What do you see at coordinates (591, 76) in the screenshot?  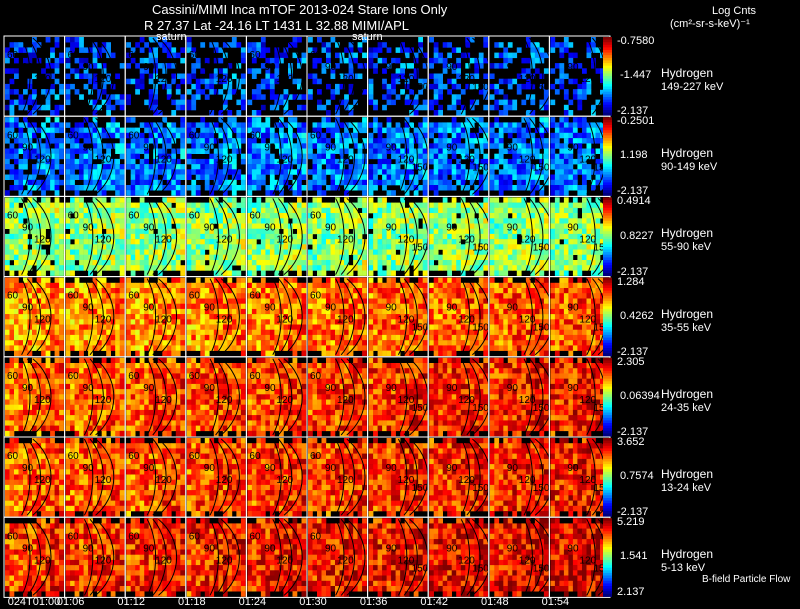 I see `contour-line` at bounding box center [591, 76].